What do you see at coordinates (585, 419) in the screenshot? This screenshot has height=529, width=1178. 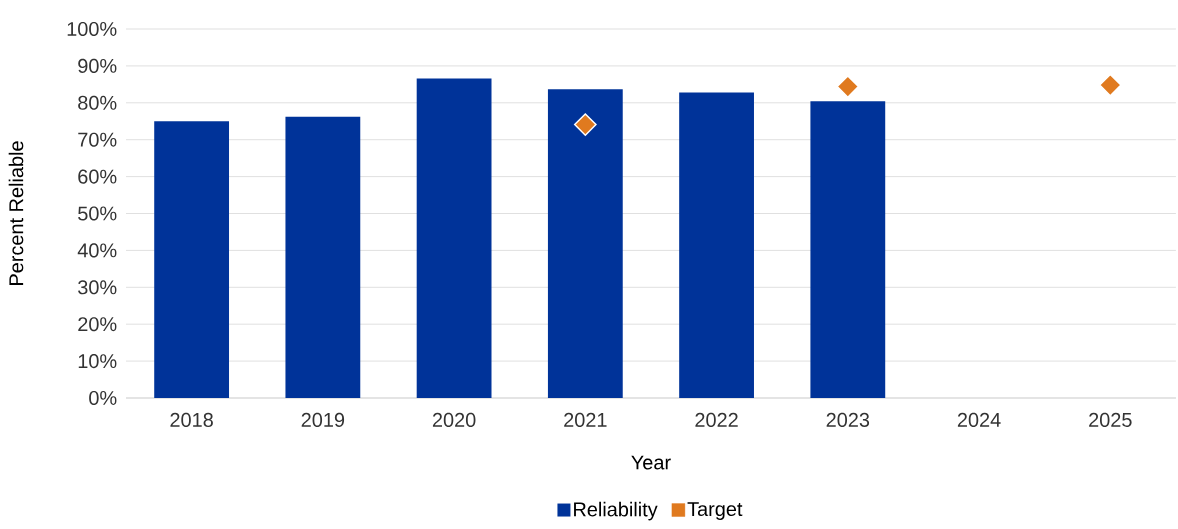 I see `x-tick-label: 2021` at bounding box center [585, 419].